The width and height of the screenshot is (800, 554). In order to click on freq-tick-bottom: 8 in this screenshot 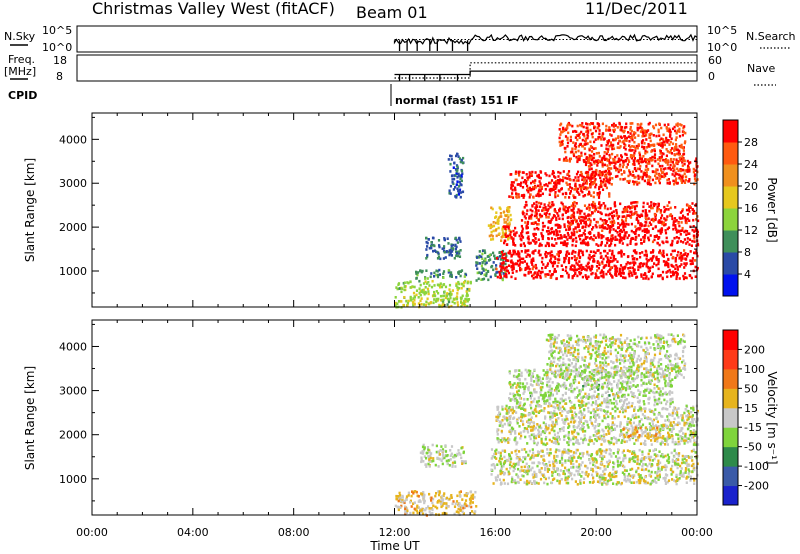, I will do `click(59, 76)`.